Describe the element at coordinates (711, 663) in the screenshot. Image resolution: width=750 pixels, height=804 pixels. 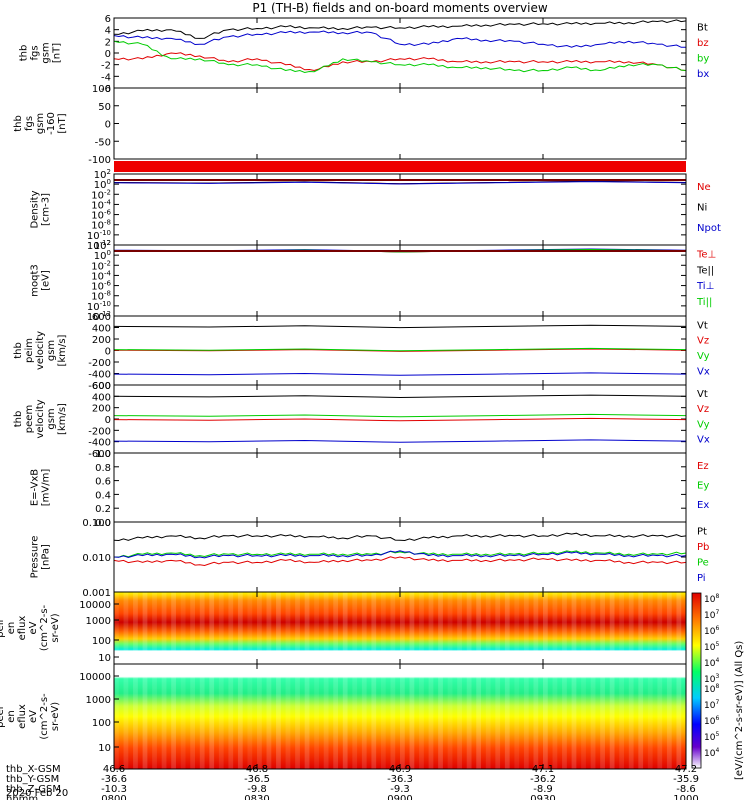
I see `colorbar-tick-label: 10⁴` at that location.